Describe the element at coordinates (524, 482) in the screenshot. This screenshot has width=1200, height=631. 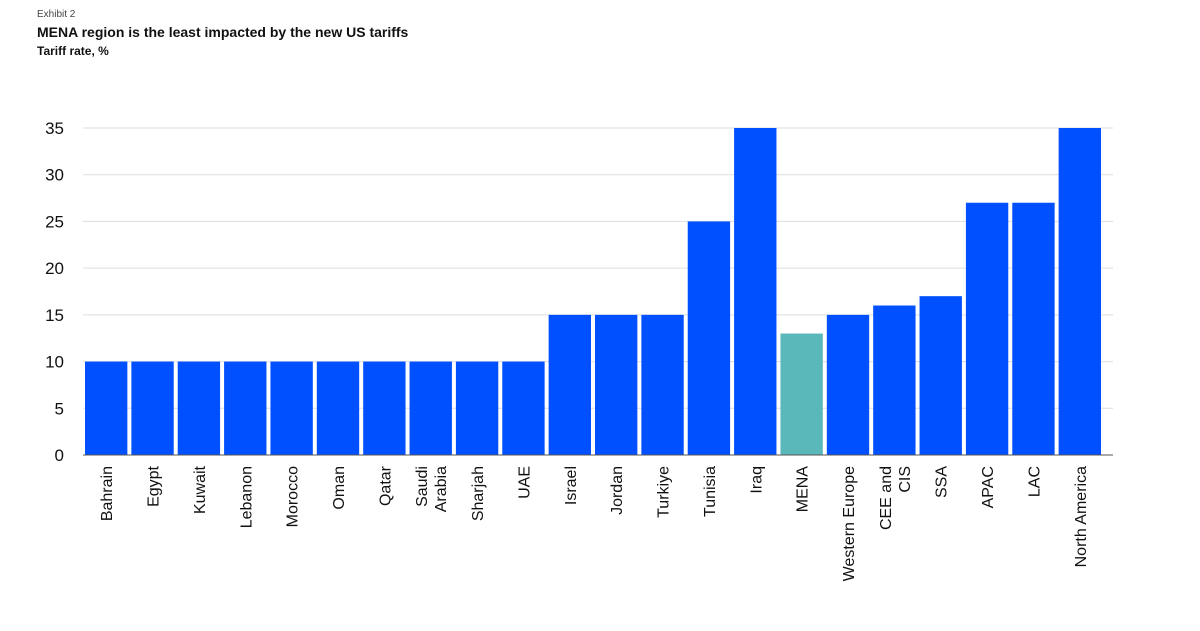
I see `x-category-label: UAE` at that location.